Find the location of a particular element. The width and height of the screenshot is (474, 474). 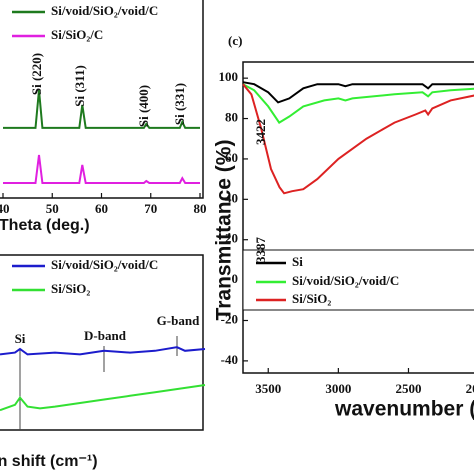

legend-label: Si is located at coordinates (297, 261).